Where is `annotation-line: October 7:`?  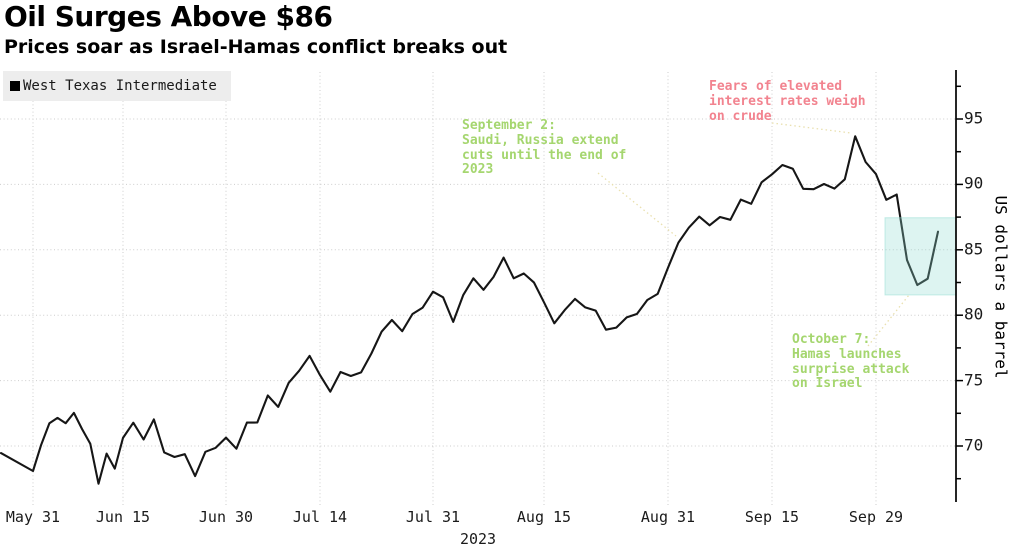 annotation-line: October 7: is located at coordinates (831, 339).